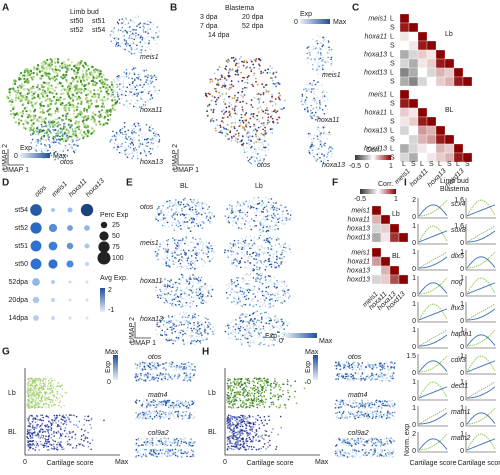 The image size is (500, 475). I want to click on row-label: meis1, so click(360, 252).